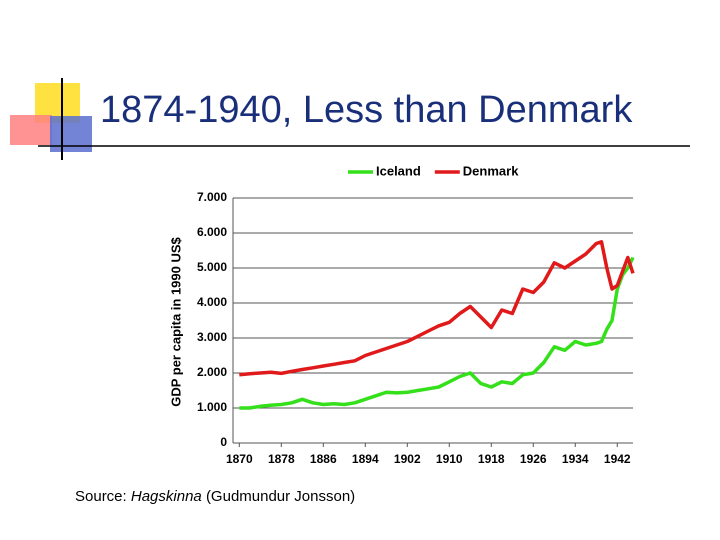 Image resolution: width=720 pixels, height=540 pixels. Describe the element at coordinates (212, 407) in the screenshot. I see `y-tick-label: 1.000` at that location.